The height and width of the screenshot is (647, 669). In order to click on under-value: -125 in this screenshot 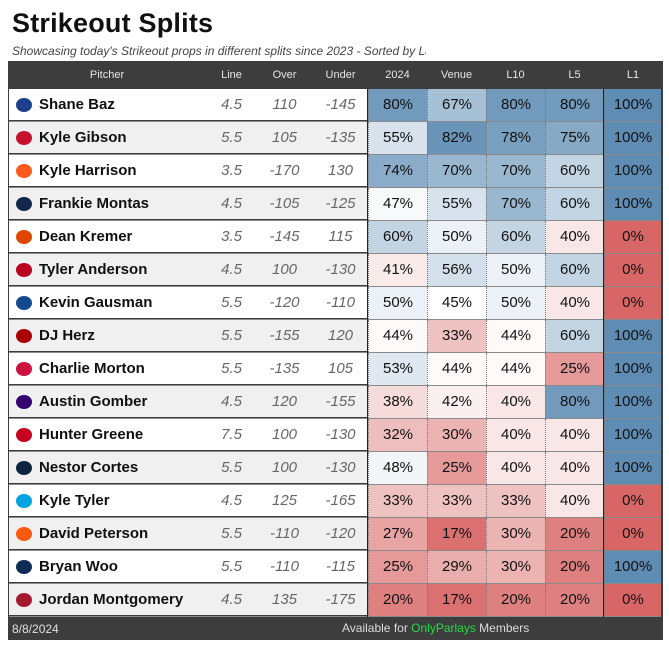, I will do `click(340, 203)`.